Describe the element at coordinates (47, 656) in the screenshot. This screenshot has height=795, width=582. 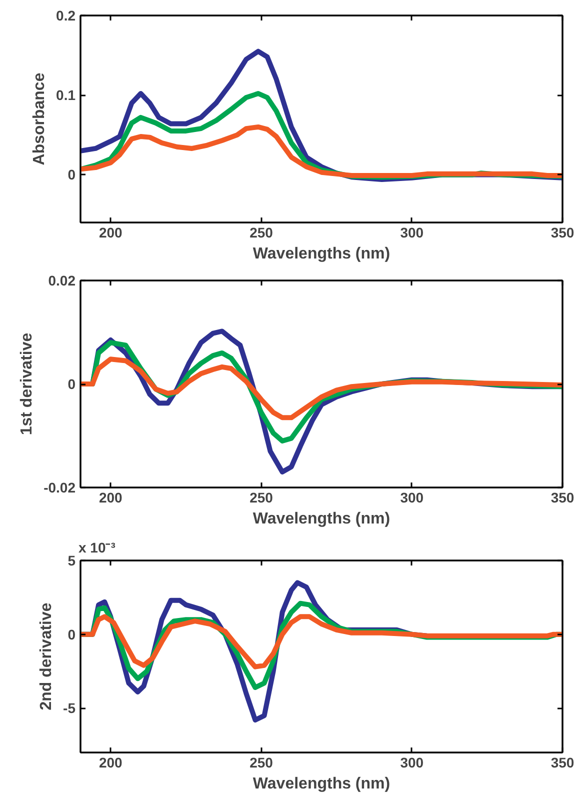
I see `y-axis-title: 2nd derivative` at that location.